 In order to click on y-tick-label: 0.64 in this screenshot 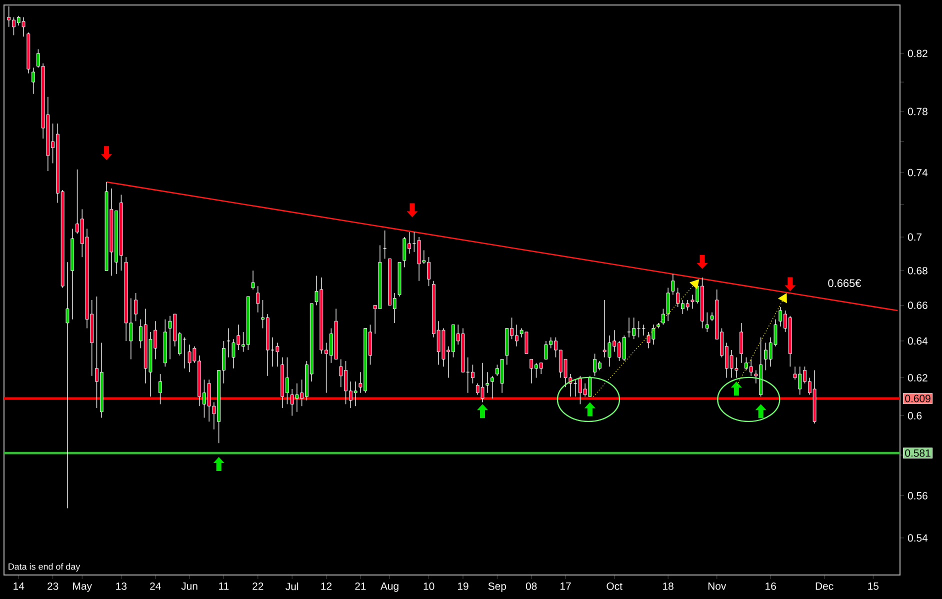, I will do `click(918, 341)`.